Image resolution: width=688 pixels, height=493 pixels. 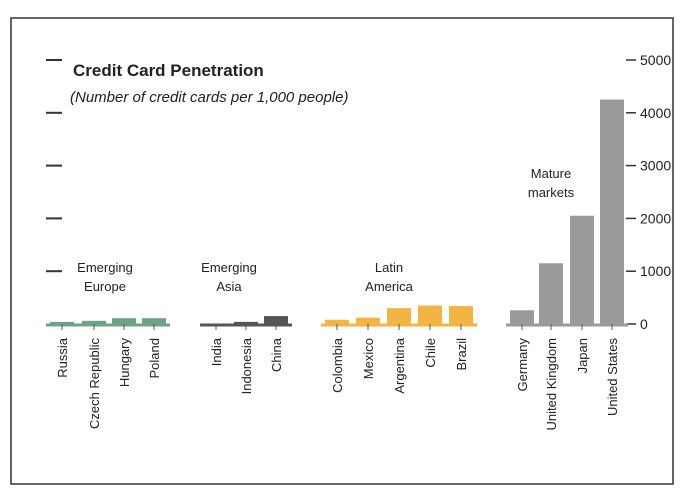 What do you see at coordinates (389, 267) in the screenshot?
I see `group-label: Latin` at bounding box center [389, 267].